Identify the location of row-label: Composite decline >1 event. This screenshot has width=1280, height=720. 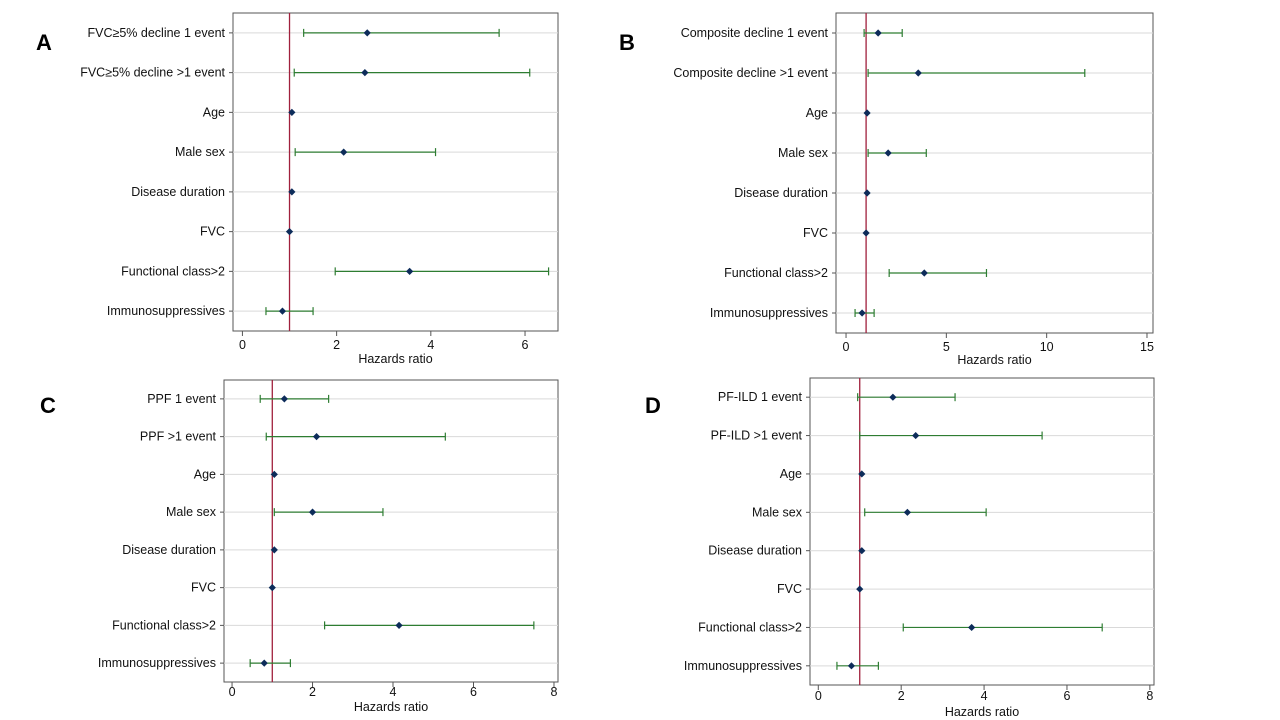
(750, 73).